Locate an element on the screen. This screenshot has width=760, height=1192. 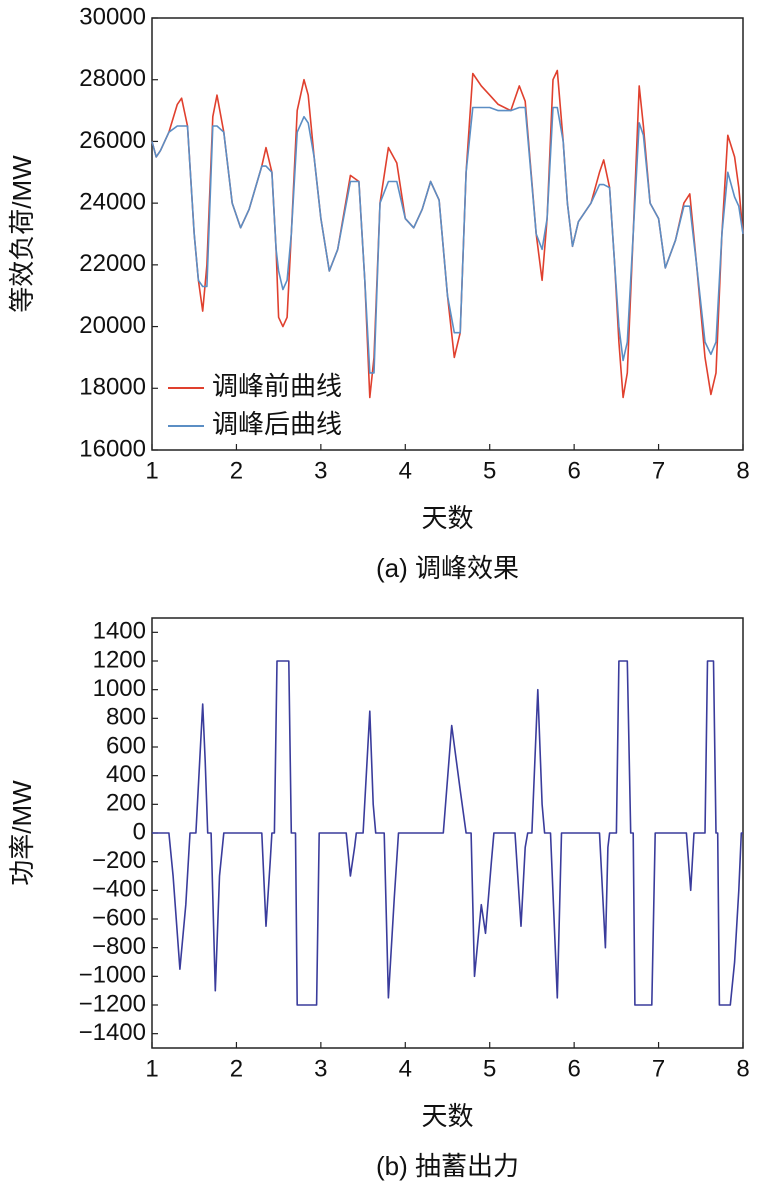
y-tick-label: 0 is located at coordinates (139, 831).